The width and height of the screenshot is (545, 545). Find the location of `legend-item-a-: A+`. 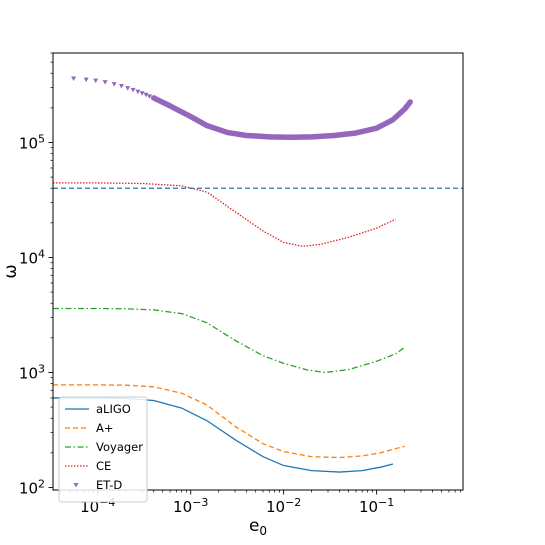

legend-item-a-: A+ is located at coordinates (89, 428).